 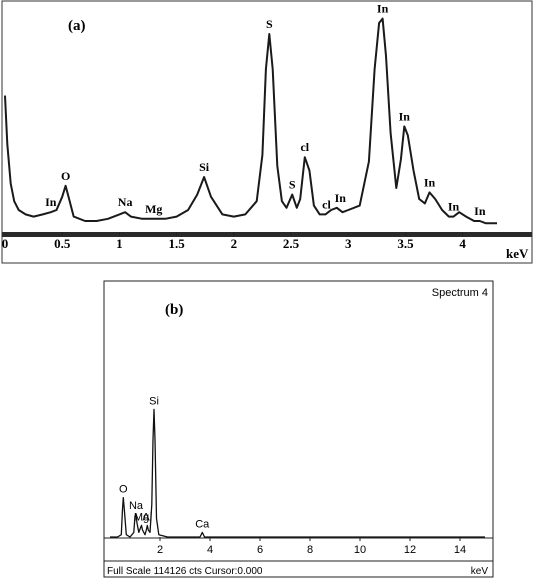 What do you see at coordinates (260, 550) in the screenshot?
I see `x-tick-label: 6` at bounding box center [260, 550].